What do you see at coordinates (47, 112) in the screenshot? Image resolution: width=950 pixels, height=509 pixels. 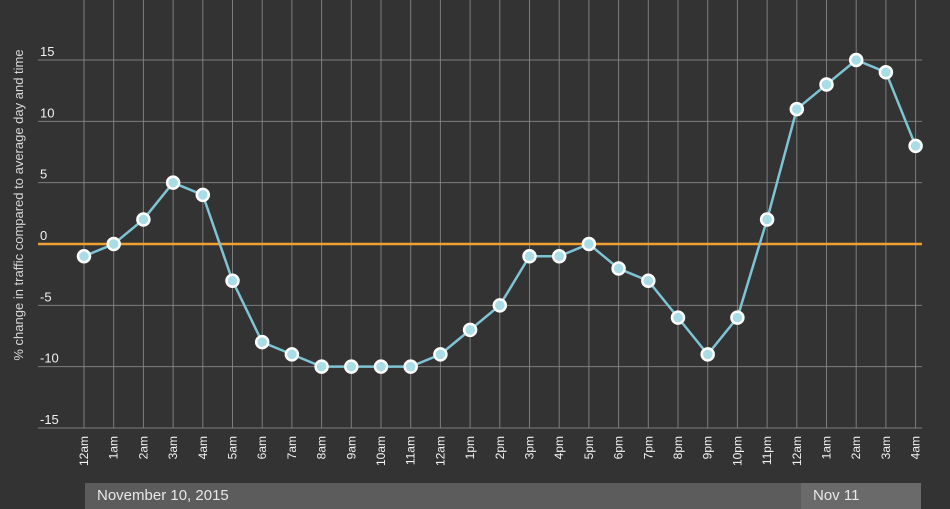 I see `y-tick-label: 10` at bounding box center [47, 112].